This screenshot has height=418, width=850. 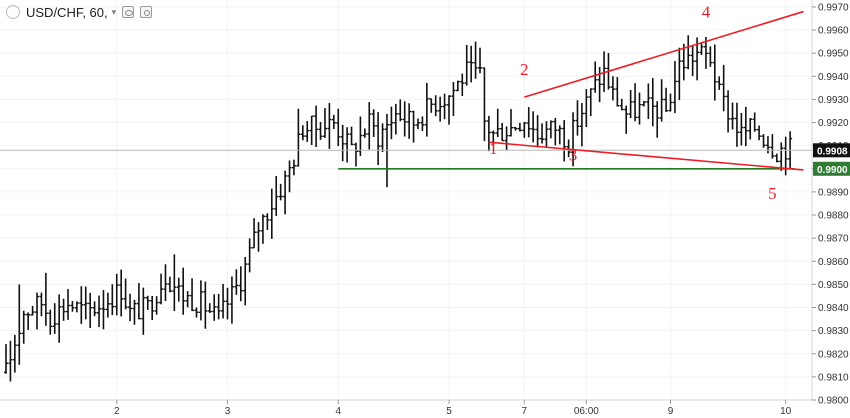 I want to click on lower-trend-line, so click(x=646, y=156).